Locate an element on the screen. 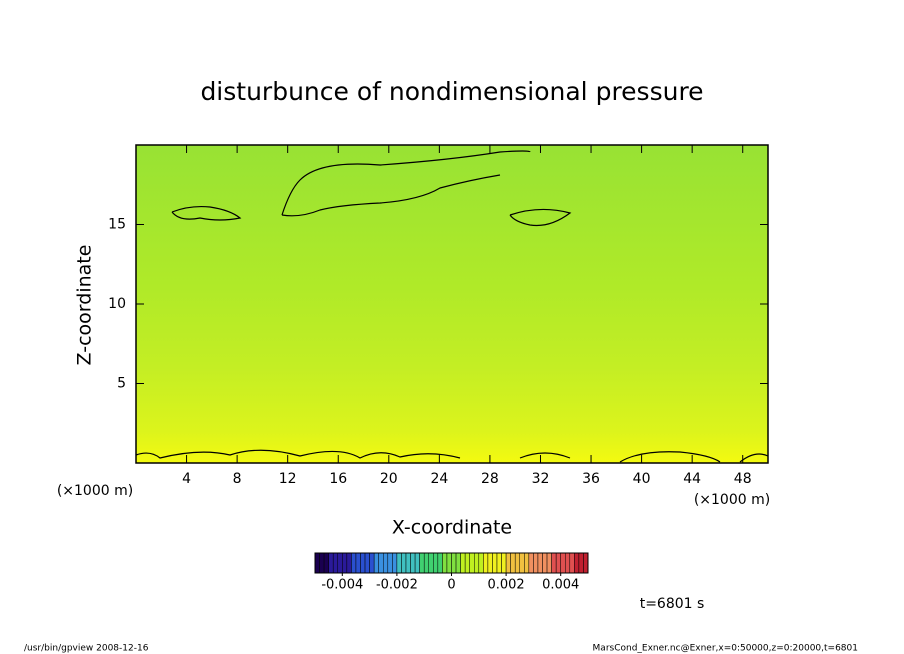  footer-left: /usr/bin/gpview 2008-12-16 is located at coordinates (86, 649).